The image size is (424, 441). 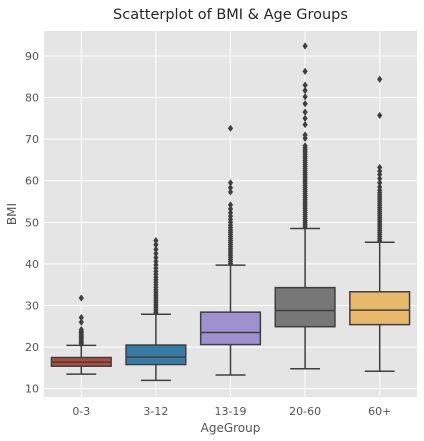 I want to click on y-tick-label: 40, so click(x=32, y=264).